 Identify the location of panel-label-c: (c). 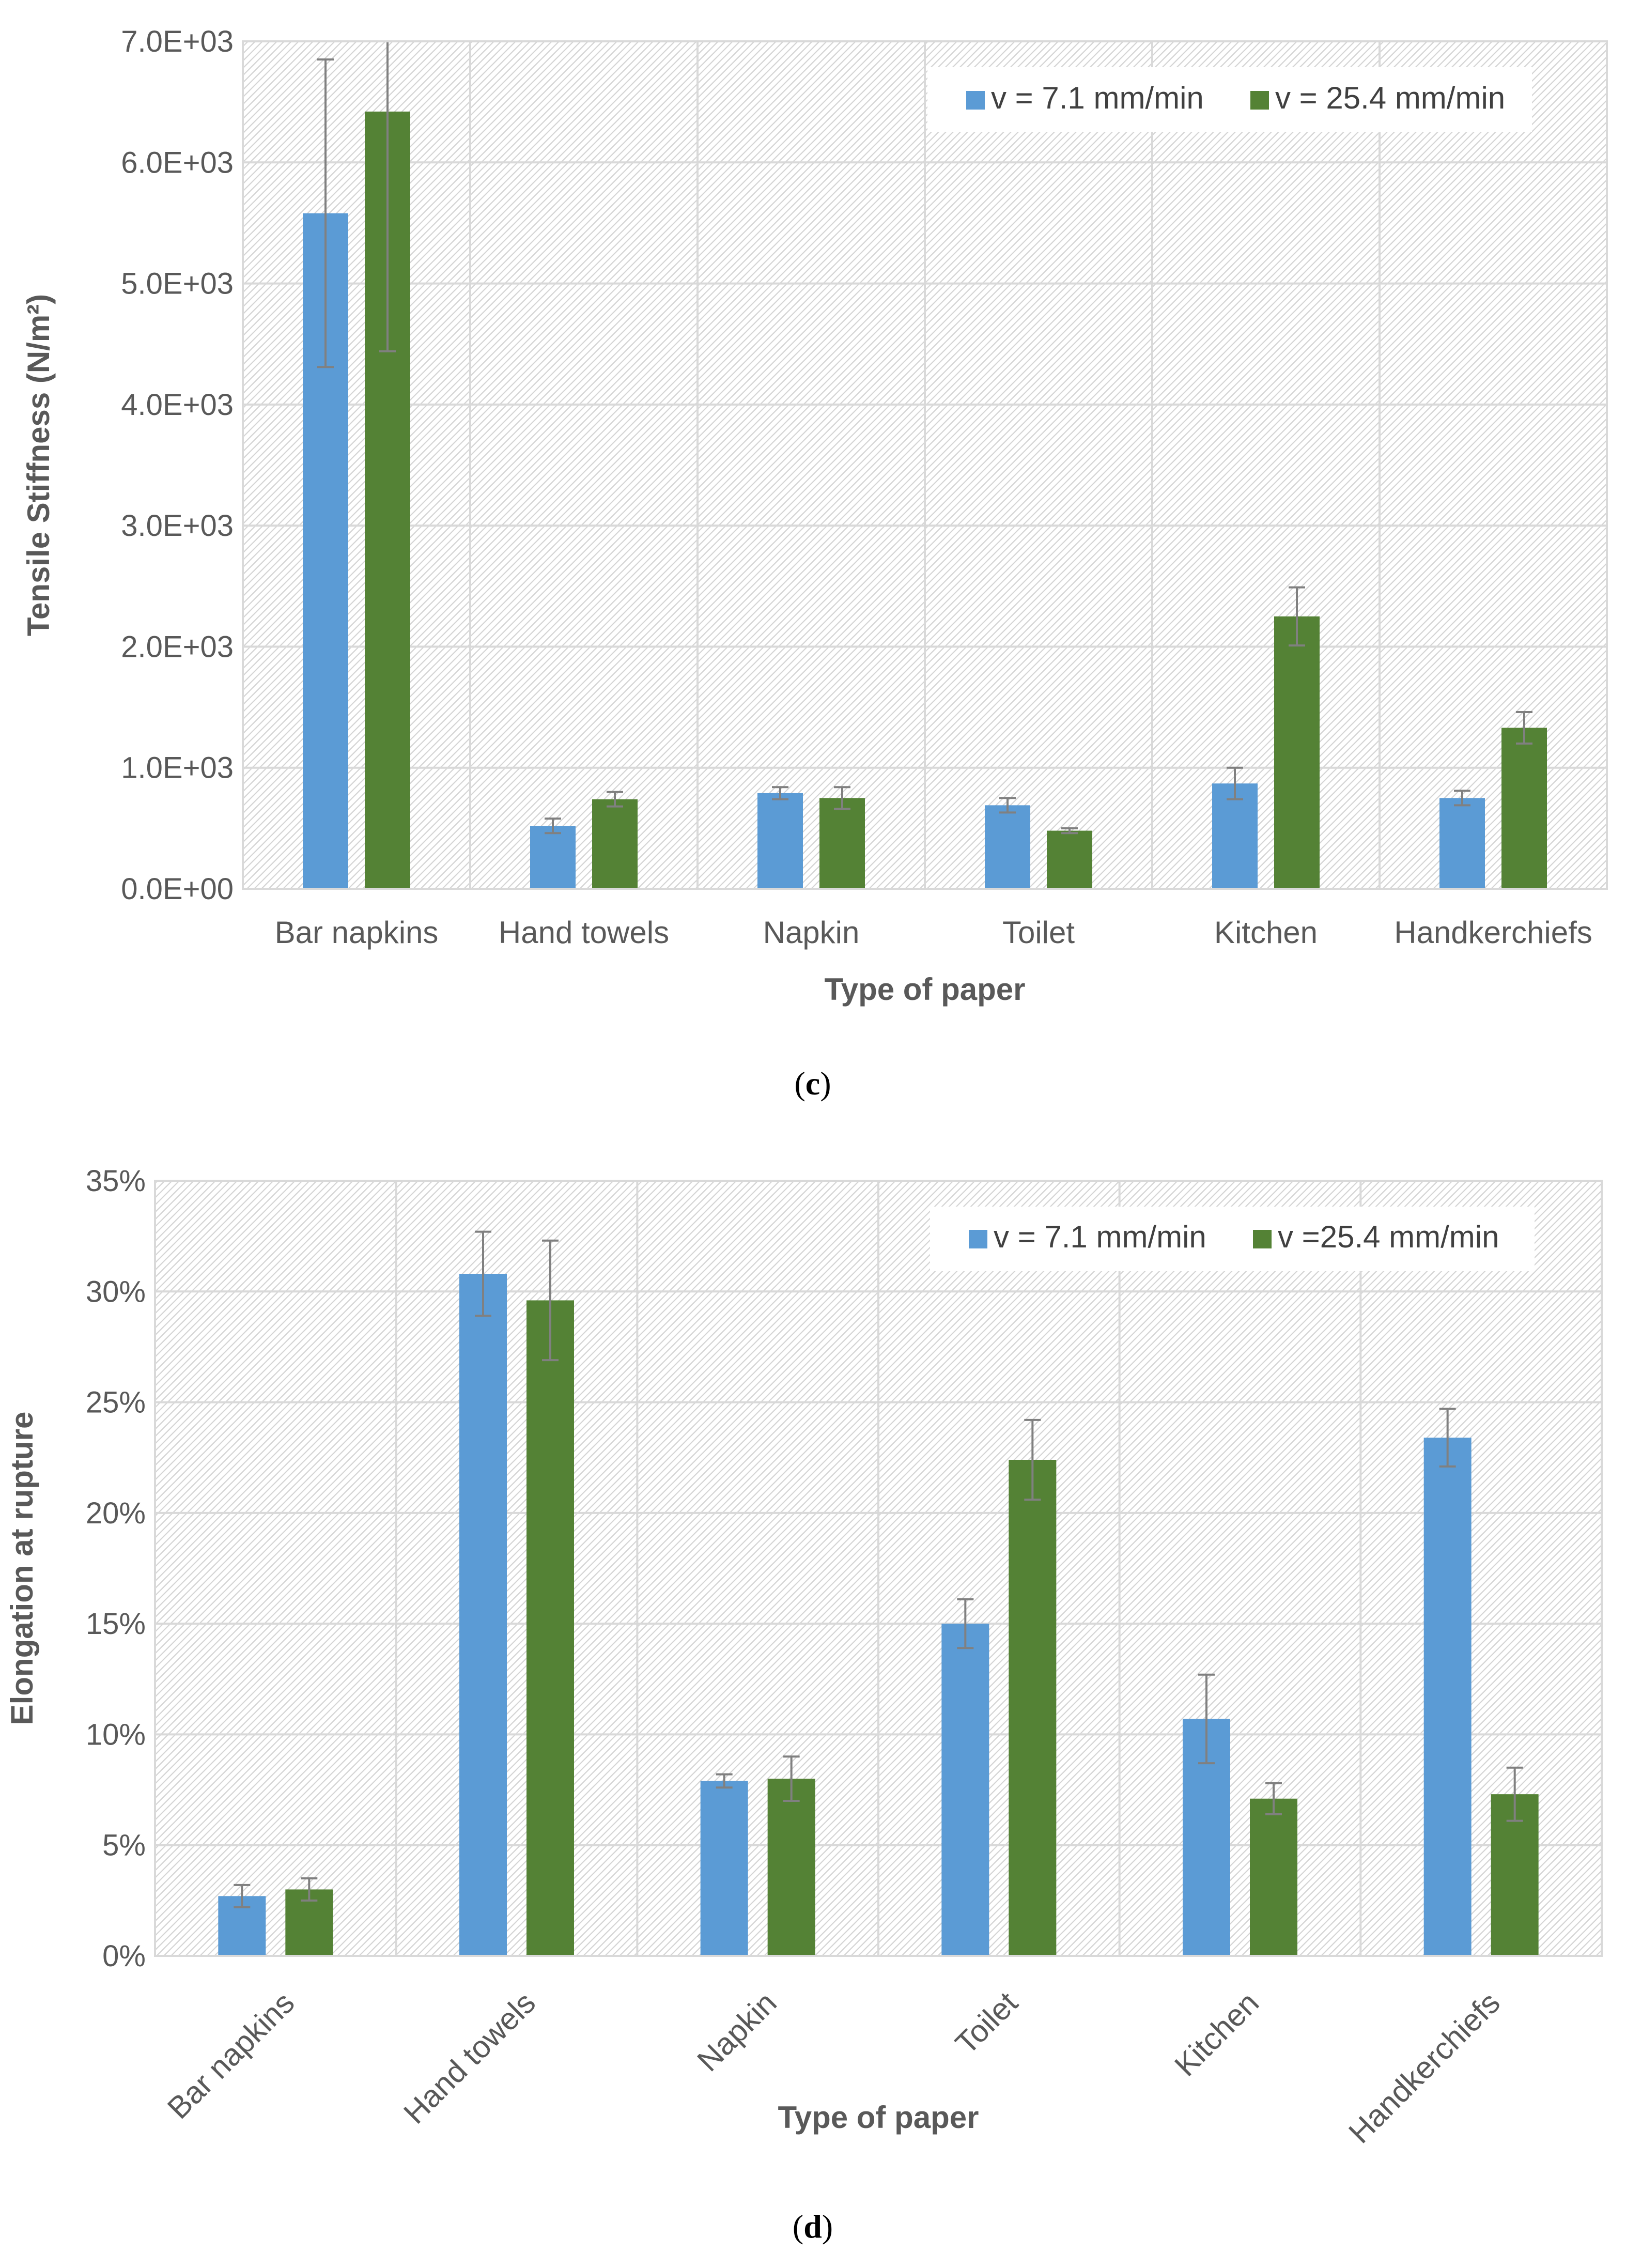
(812, 1084).